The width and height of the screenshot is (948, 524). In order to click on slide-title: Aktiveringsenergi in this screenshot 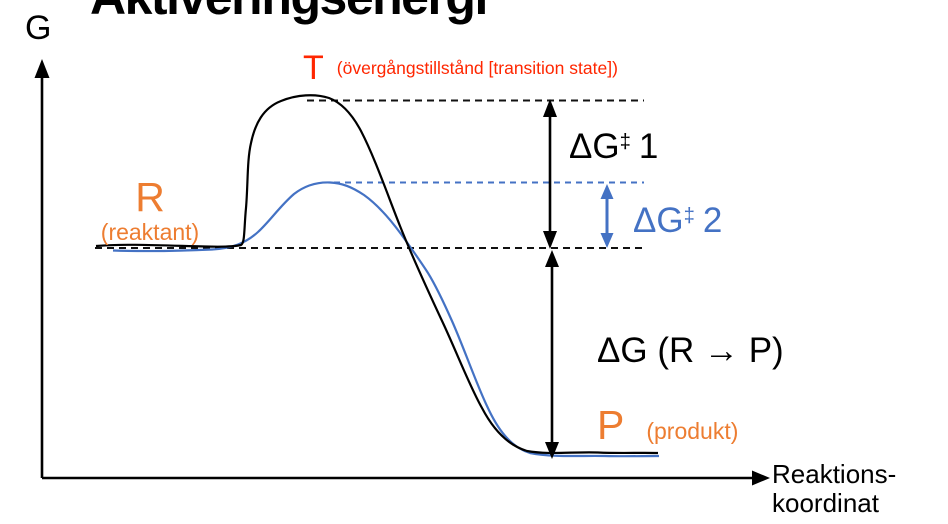, I will do `click(289, 11)`.